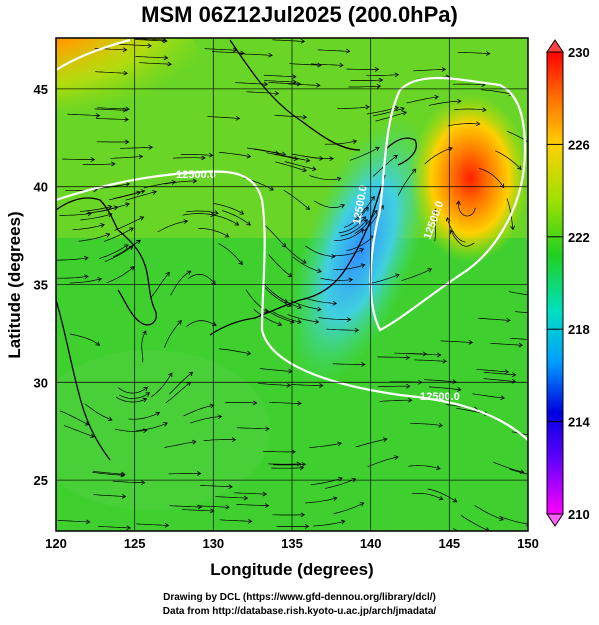 The image size is (599, 625). Describe the element at coordinates (579, 329) in the screenshot. I see `colorbar-tick-label: 218` at that location.